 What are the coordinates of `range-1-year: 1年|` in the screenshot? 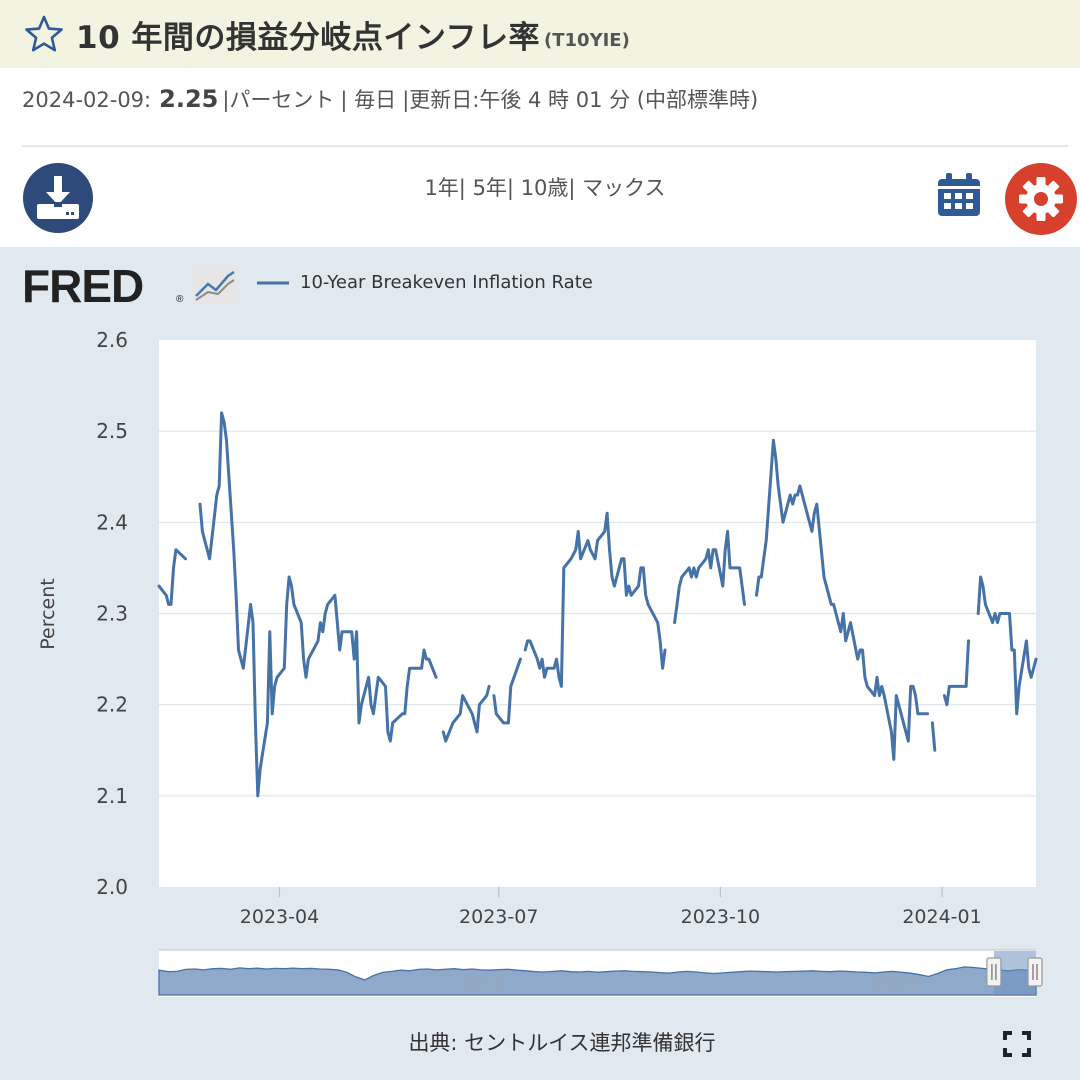 It's located at (445, 188).